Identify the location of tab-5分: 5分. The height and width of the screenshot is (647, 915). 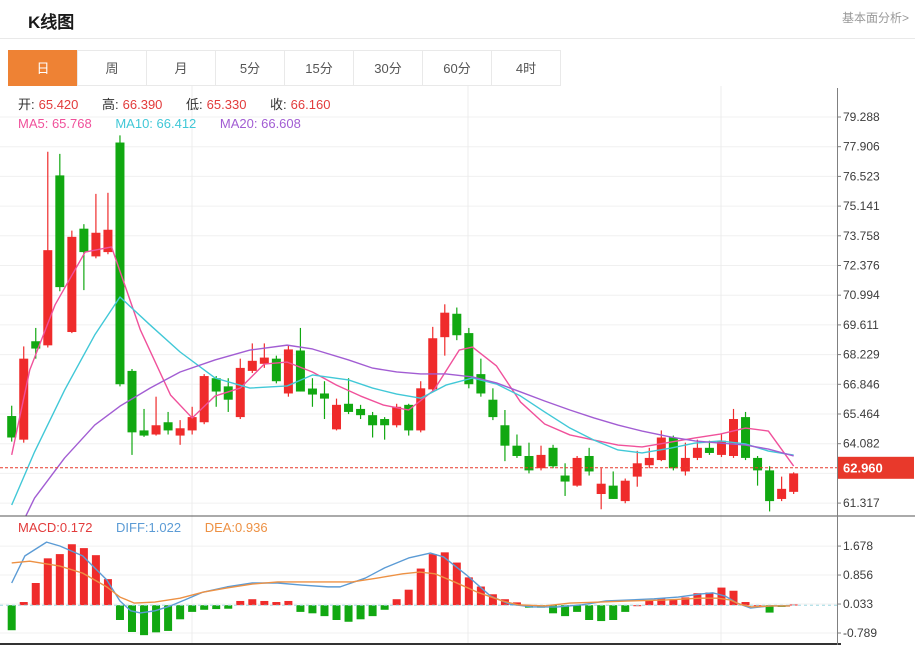
(250, 68).